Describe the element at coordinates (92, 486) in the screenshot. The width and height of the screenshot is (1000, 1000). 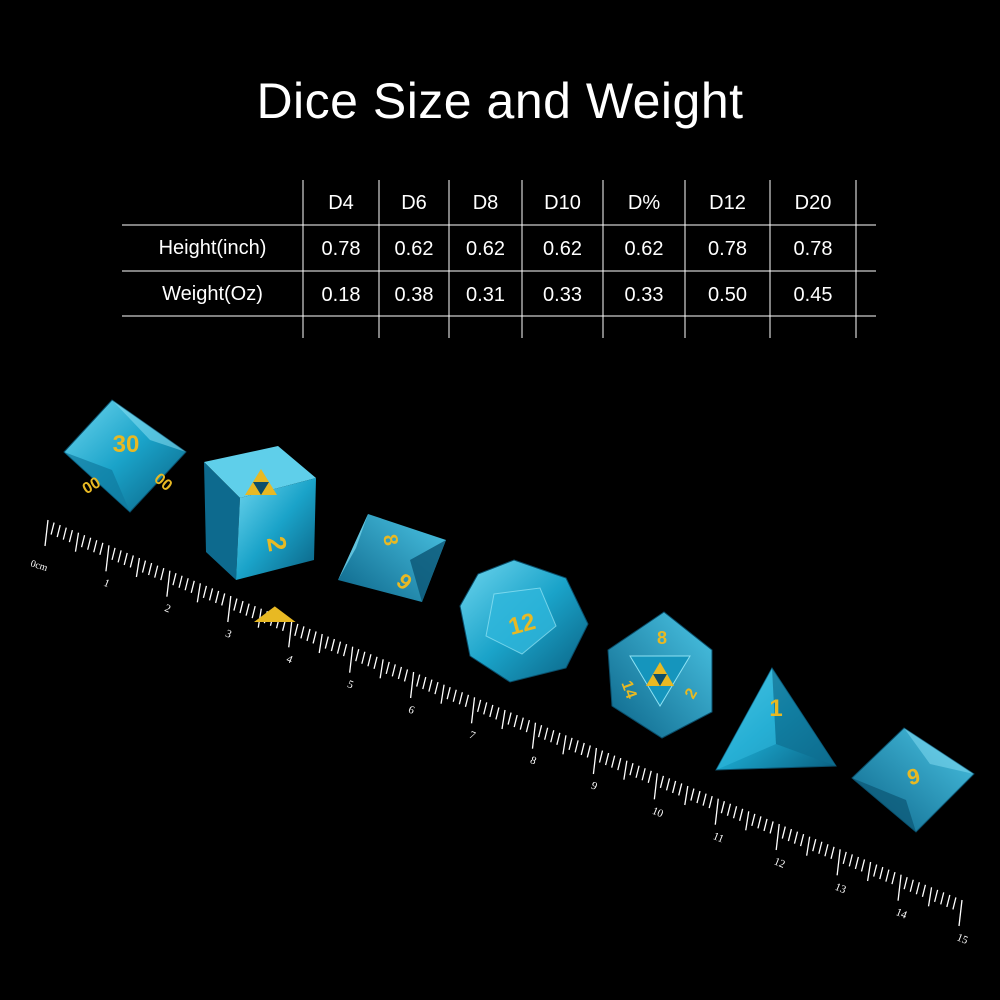
I see `d10-percentile-left-numeral: 00` at that location.